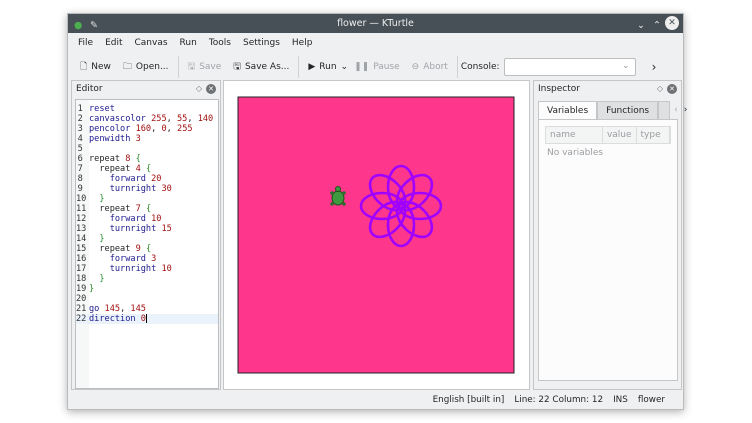 This screenshot has width=752, height=423. Describe the element at coordinates (574, 135) in the screenshot. I see `column-name: name` at that location.